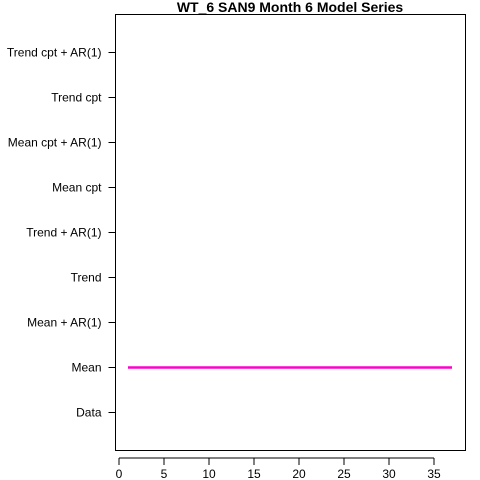 This screenshot has height=480, width=480. Describe the element at coordinates (278, 468) in the screenshot. I see `x-axis: 0 5 10 15 20 25 30 35` at that location.